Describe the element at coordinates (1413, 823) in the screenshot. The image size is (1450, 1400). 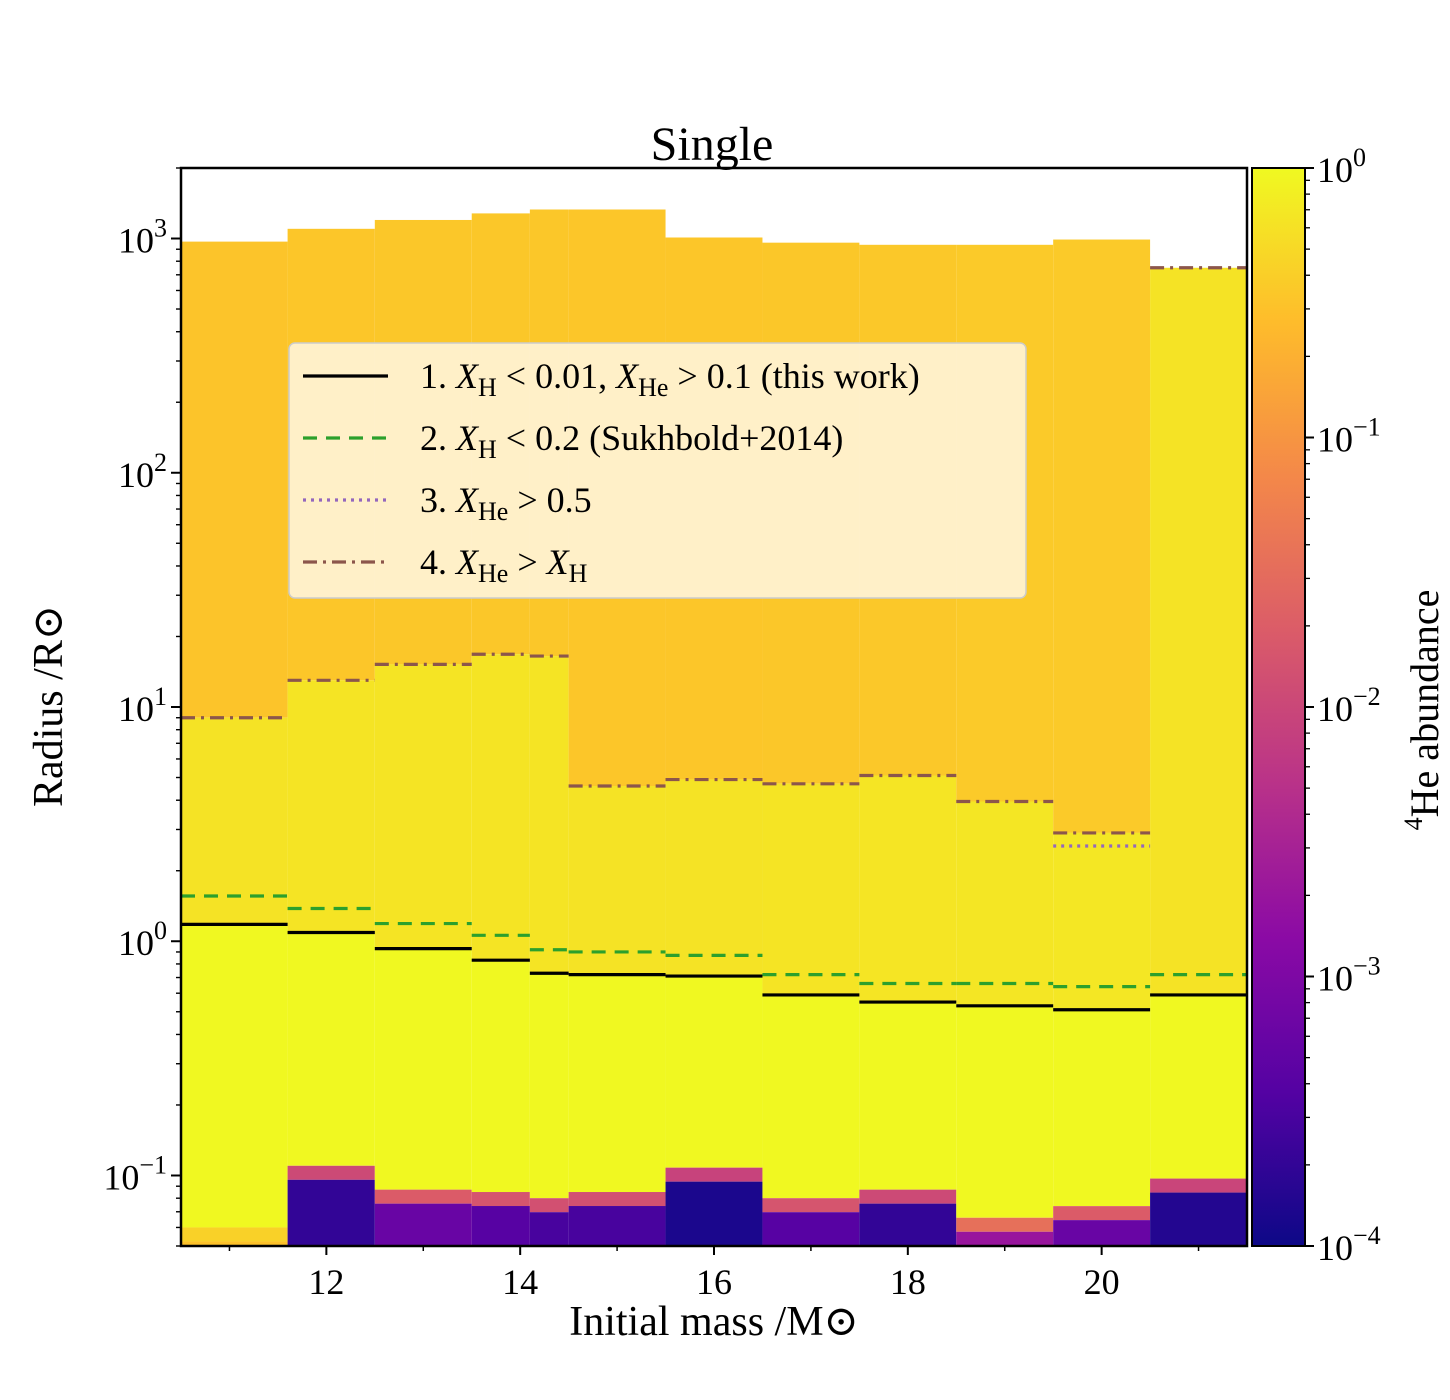
I see `colorbar-label-sup: 4` at that location.